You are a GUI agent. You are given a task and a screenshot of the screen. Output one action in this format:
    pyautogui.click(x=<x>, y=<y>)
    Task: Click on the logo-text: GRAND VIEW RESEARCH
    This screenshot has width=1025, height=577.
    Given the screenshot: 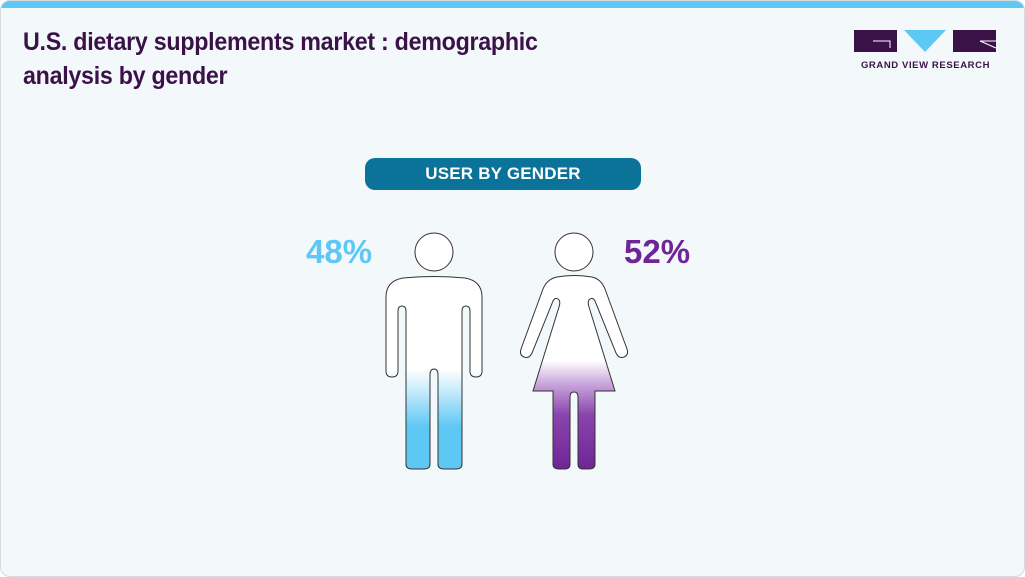 What is the action you would take?
    pyautogui.click(x=925, y=65)
    